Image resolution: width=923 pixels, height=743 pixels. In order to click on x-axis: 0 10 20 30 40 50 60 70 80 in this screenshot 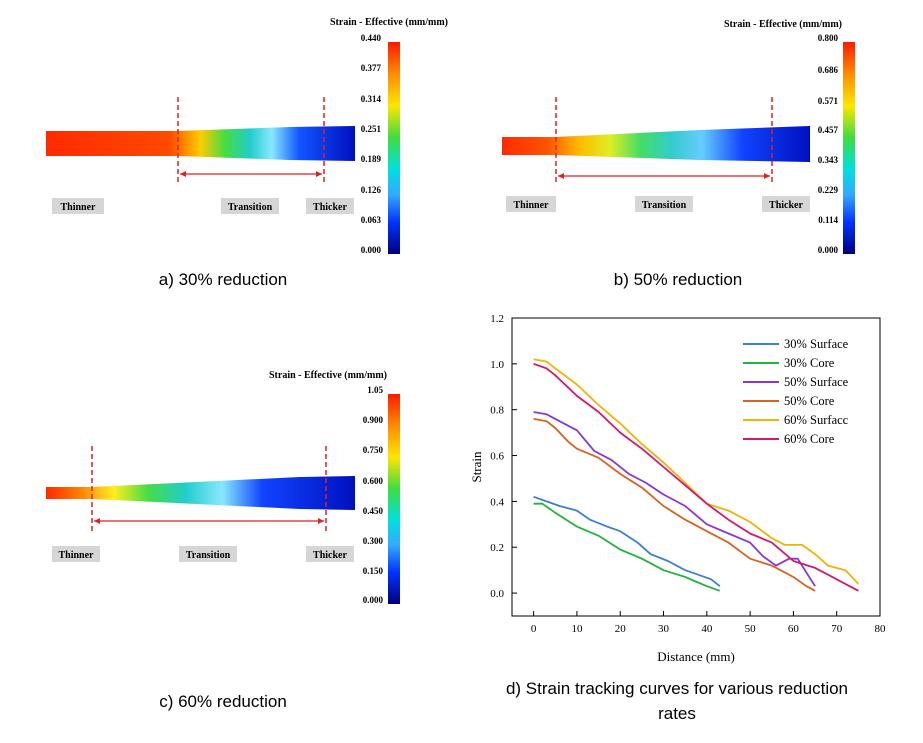, I will do `click(708, 623)`.